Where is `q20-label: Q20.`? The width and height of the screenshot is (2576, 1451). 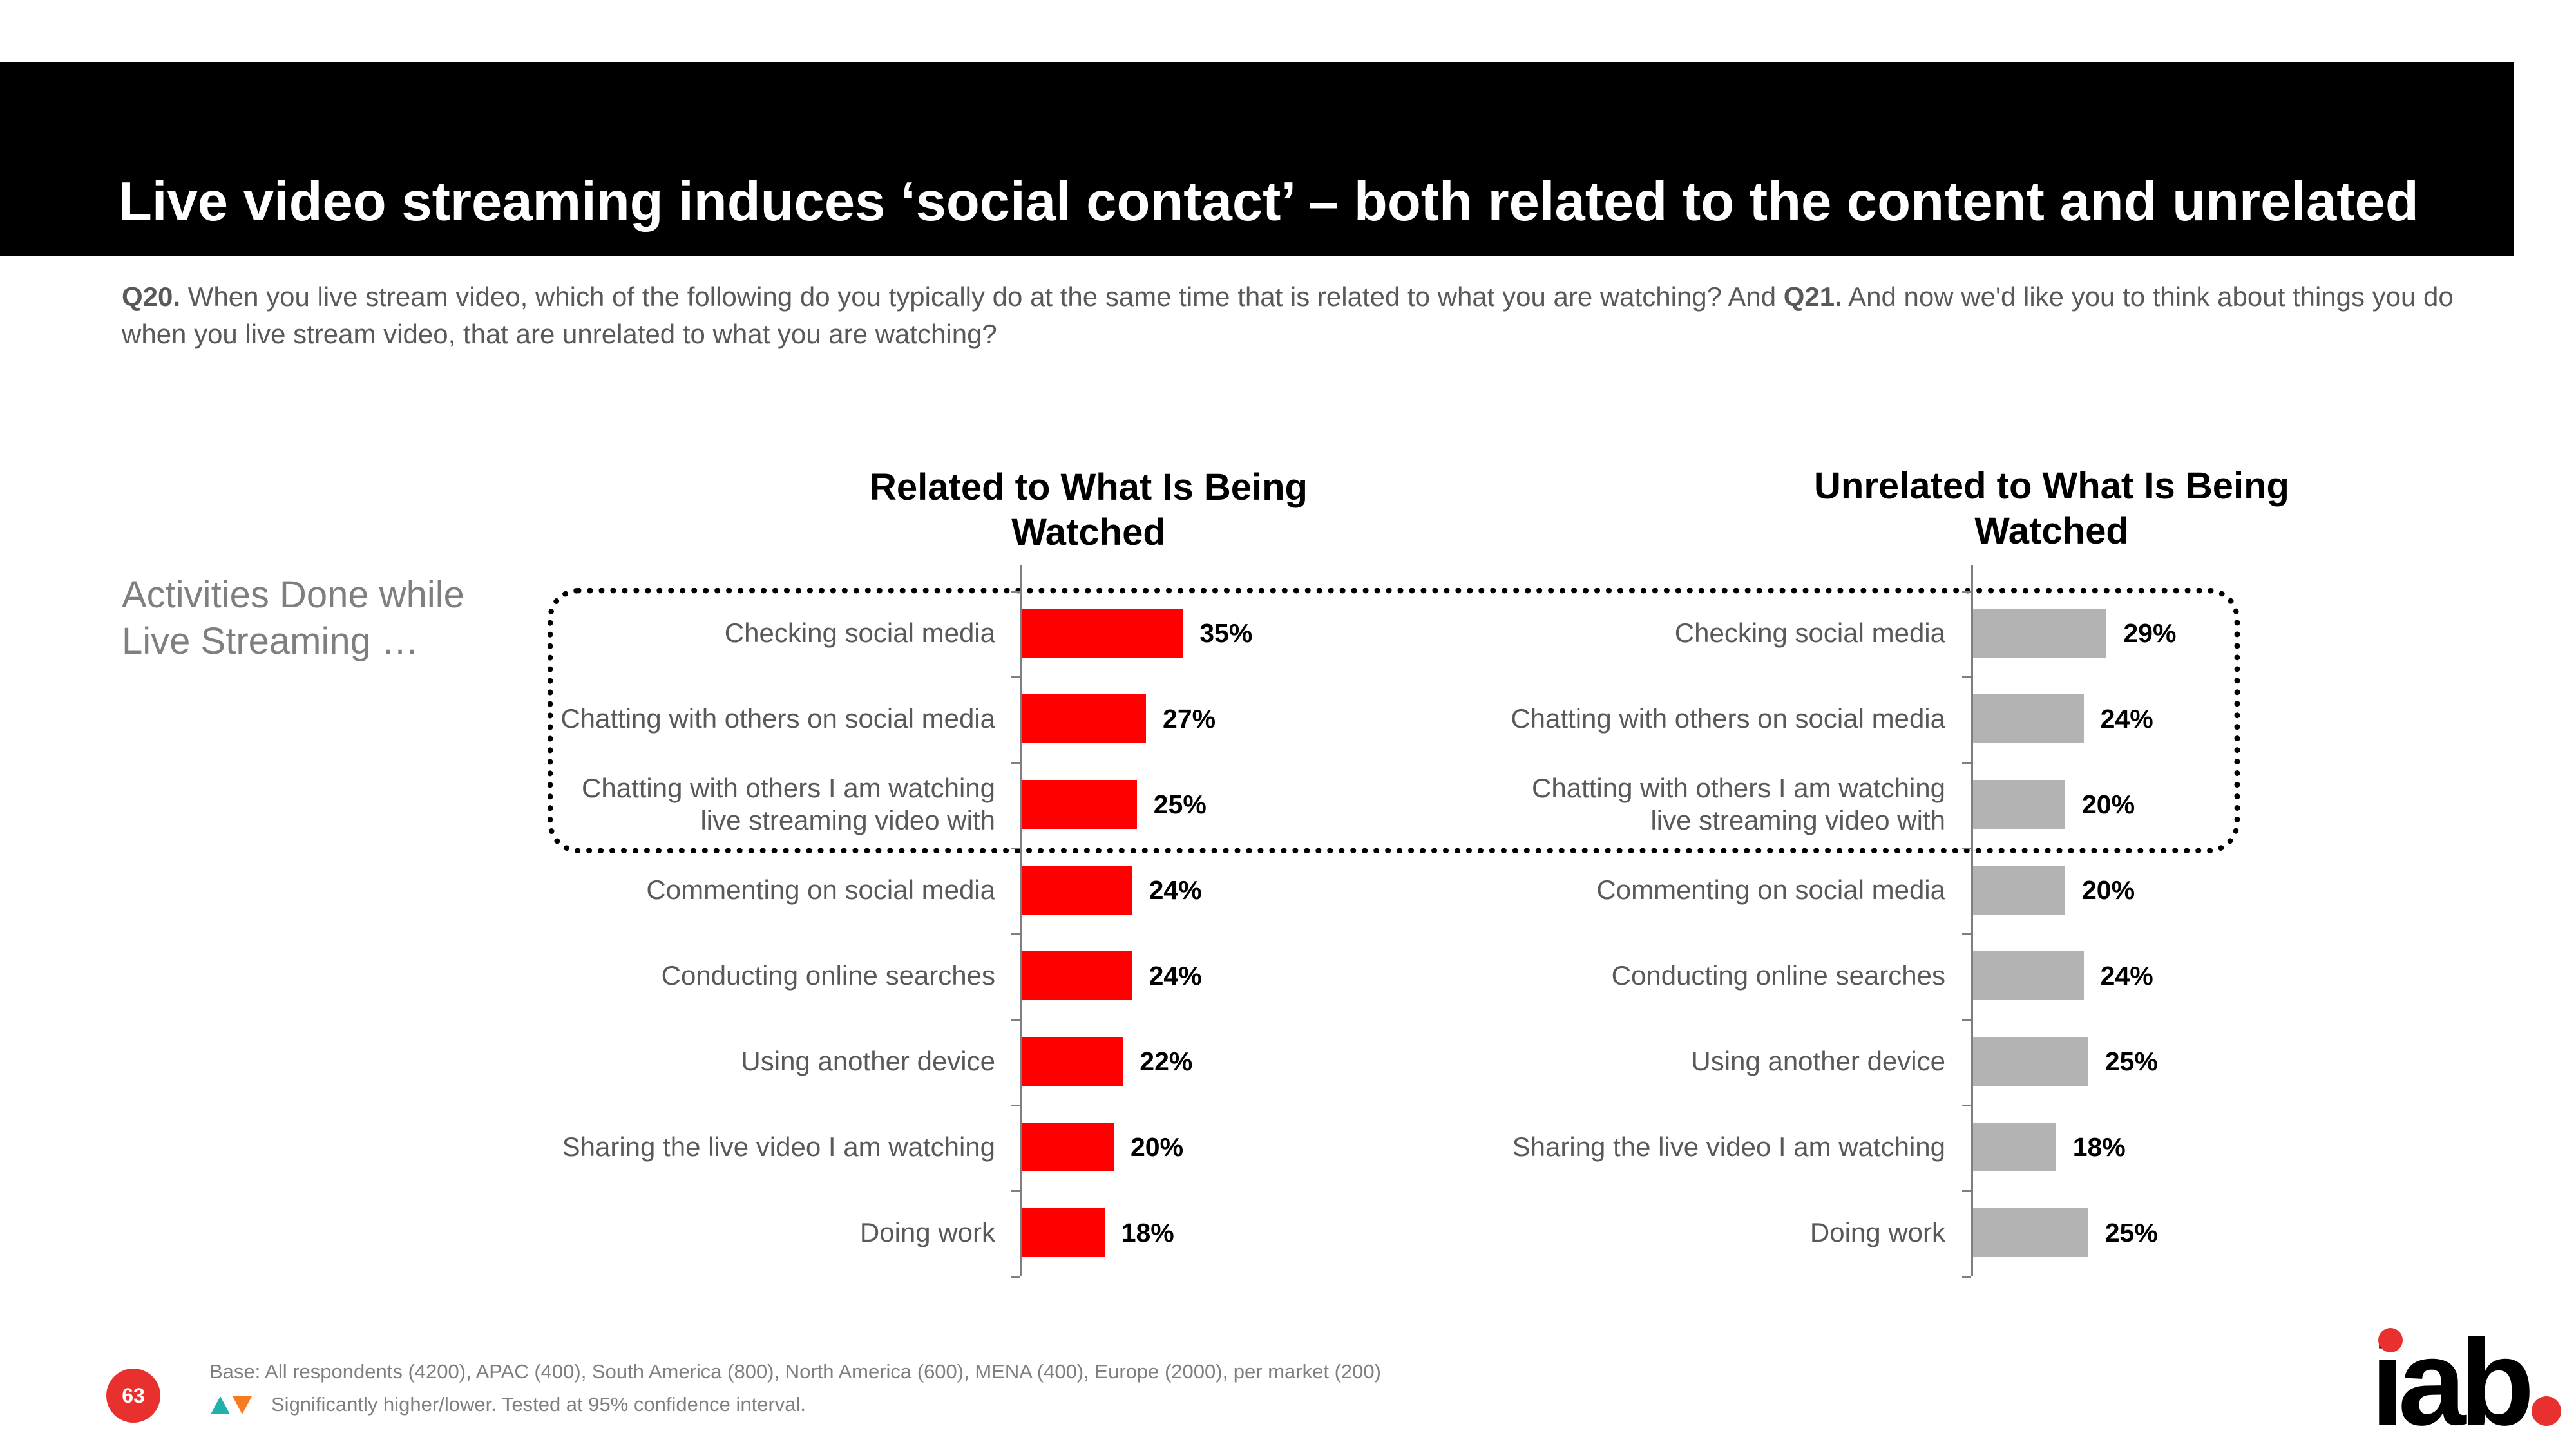 q20-label: Q20. is located at coordinates (151, 296).